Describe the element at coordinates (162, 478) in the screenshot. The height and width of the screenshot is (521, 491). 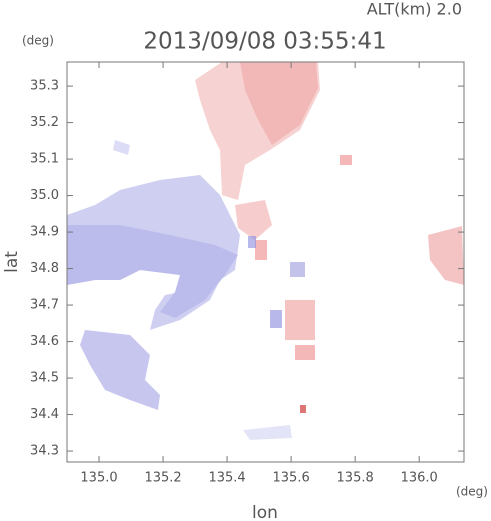
I see `x-tick-label: 135.2` at that location.